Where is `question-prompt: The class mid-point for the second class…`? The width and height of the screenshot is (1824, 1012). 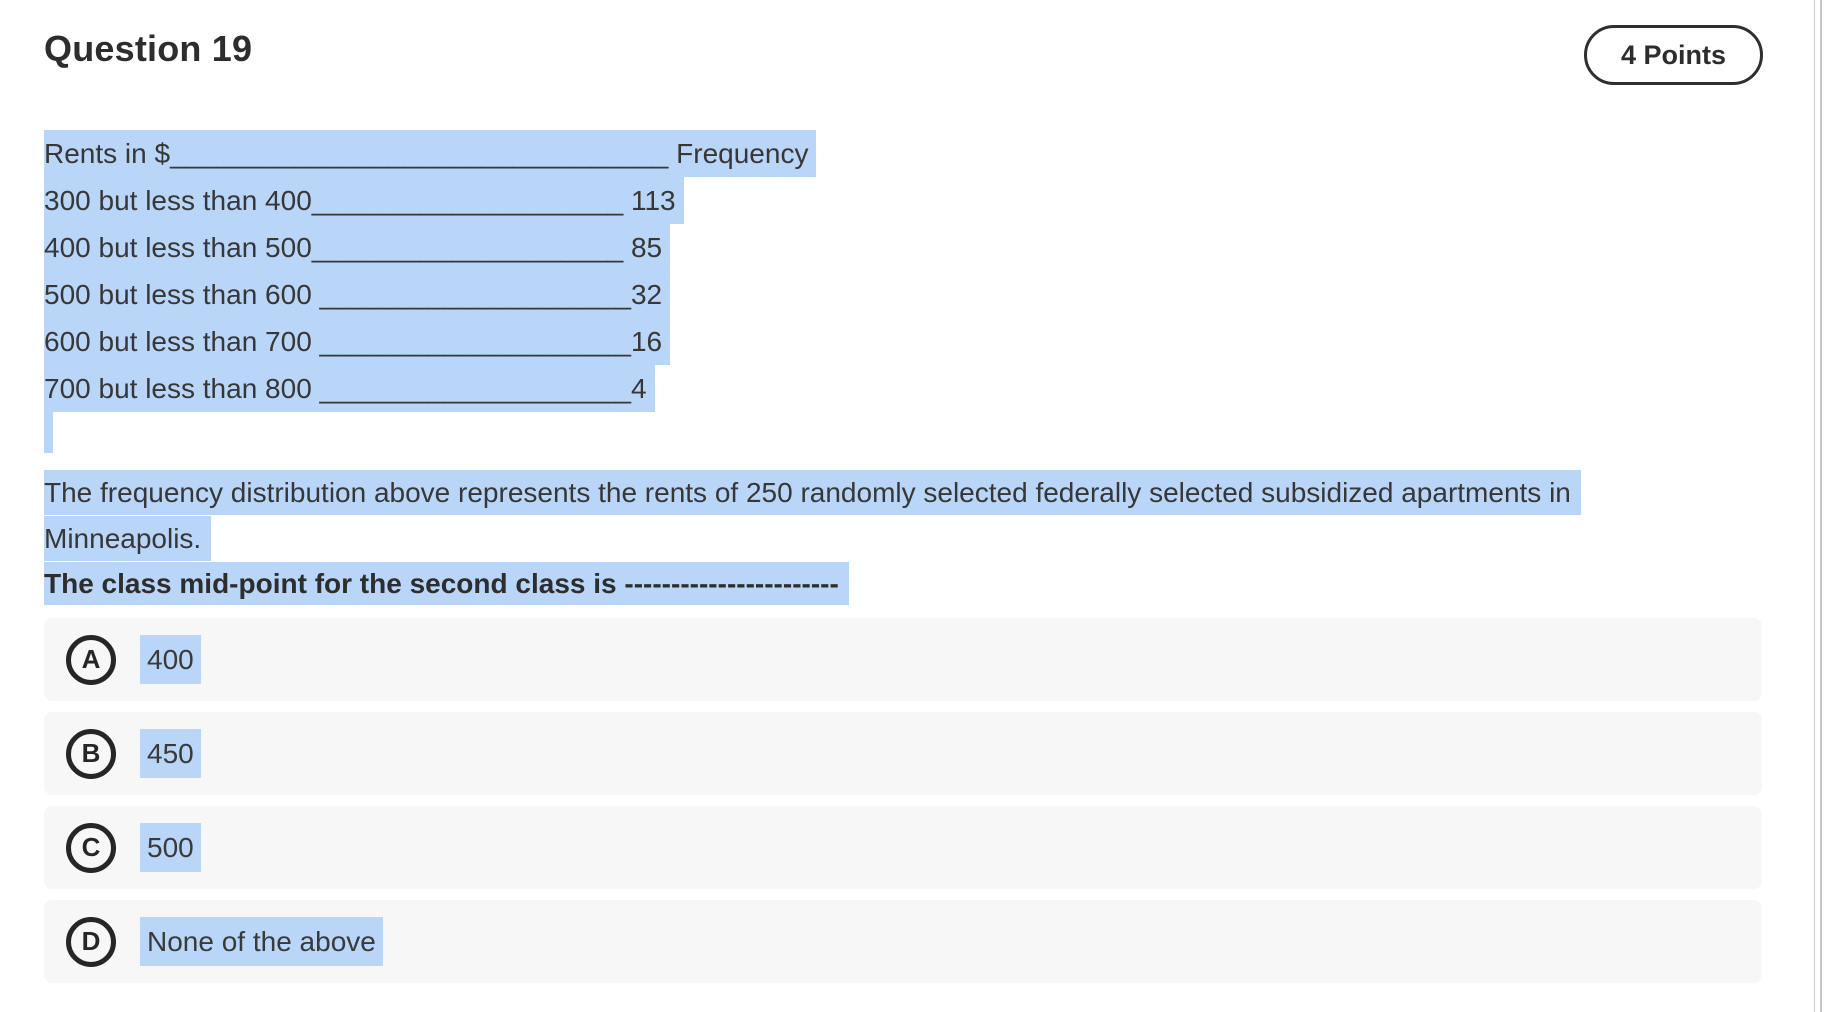
question-prompt: The class mid-point for the second class… is located at coordinates (446, 583).